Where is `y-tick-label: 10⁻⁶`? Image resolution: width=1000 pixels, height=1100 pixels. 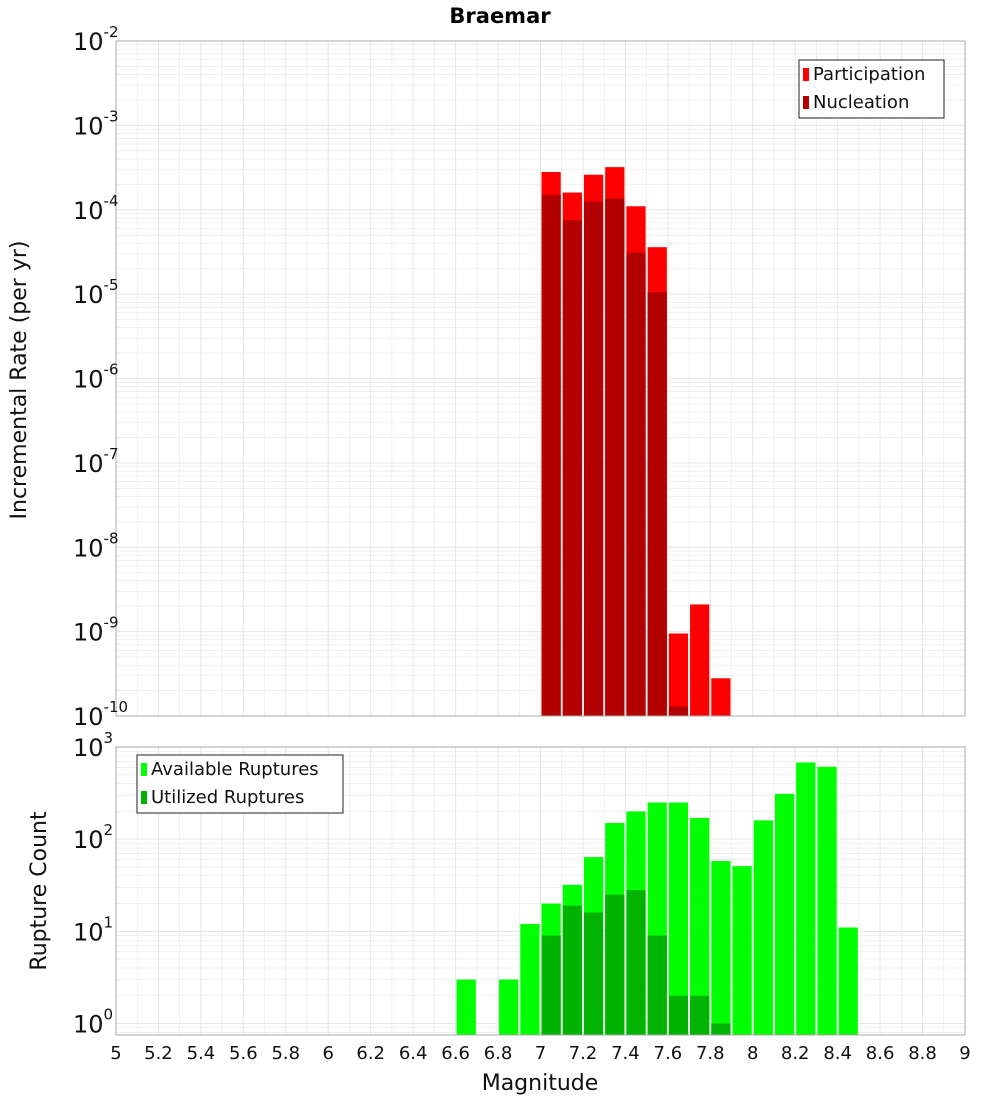 y-tick-label: 10⁻⁶ is located at coordinates (96, 377).